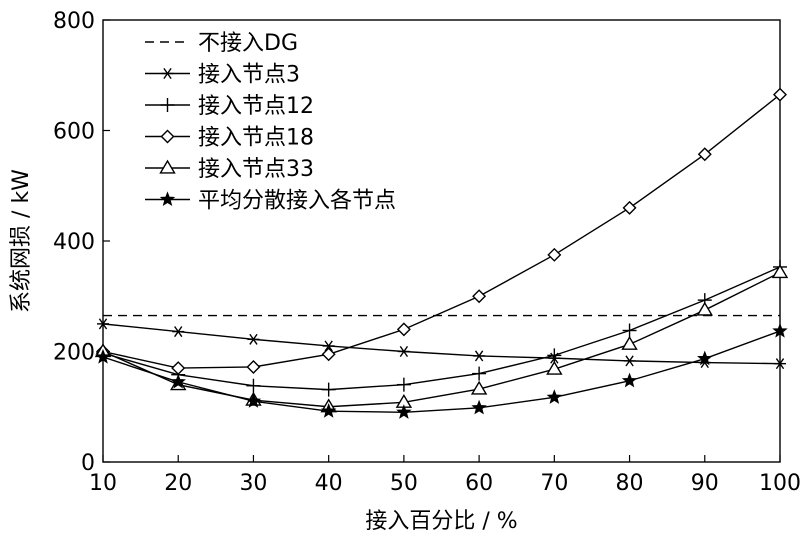  What do you see at coordinates (74, 21) in the screenshot?
I see `y-tick-label: 800` at bounding box center [74, 21].